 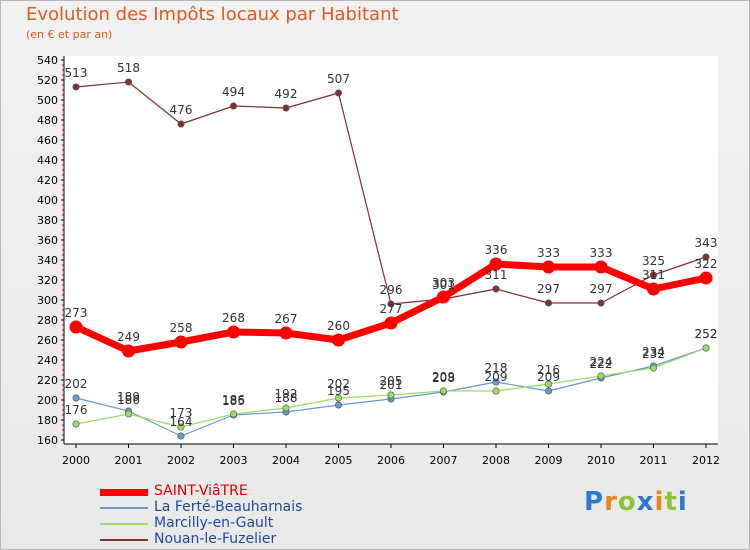 I want to click on data-label: 188, so click(x=286, y=398).